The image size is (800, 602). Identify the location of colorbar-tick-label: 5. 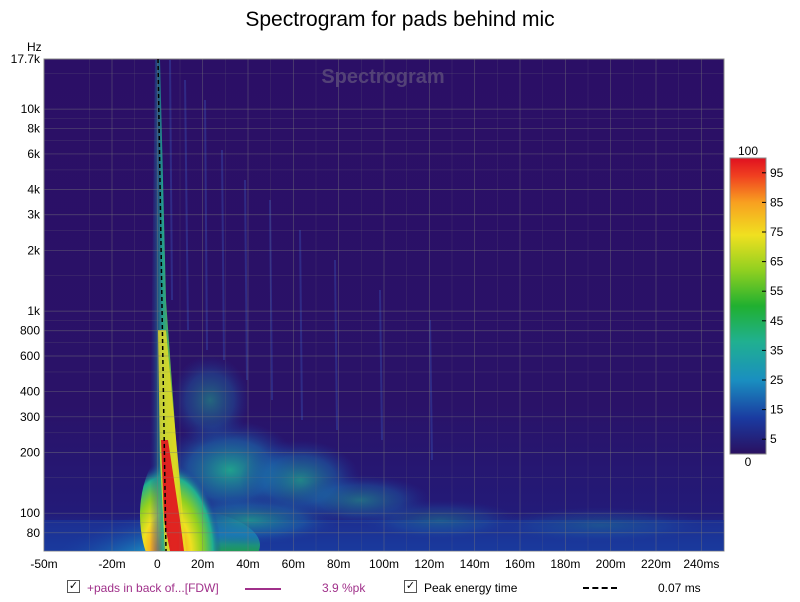
(773, 439).